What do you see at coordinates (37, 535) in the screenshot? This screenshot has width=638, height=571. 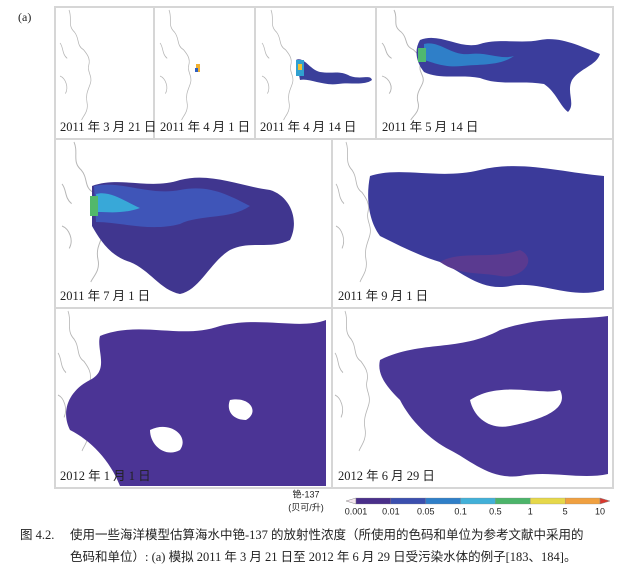 I see `caption-number: 图 4.2.` at bounding box center [37, 535].